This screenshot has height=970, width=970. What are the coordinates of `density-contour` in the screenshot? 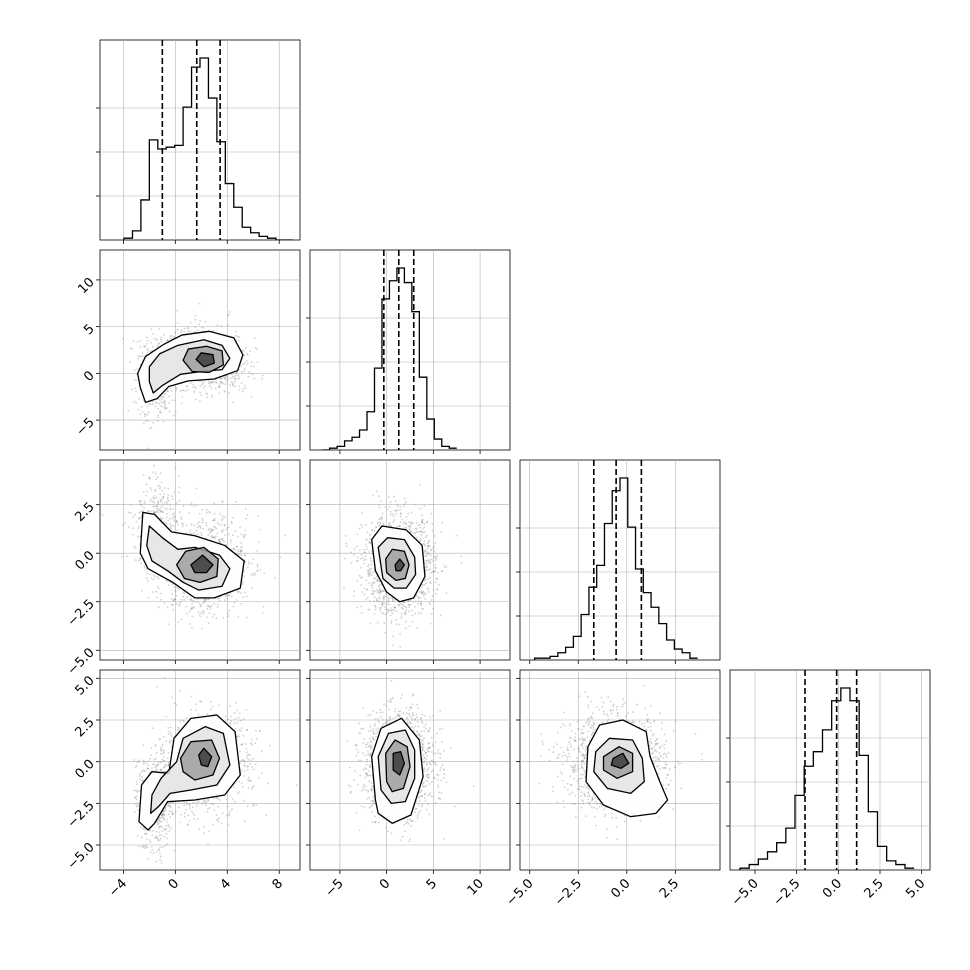 It's located at (202, 564).